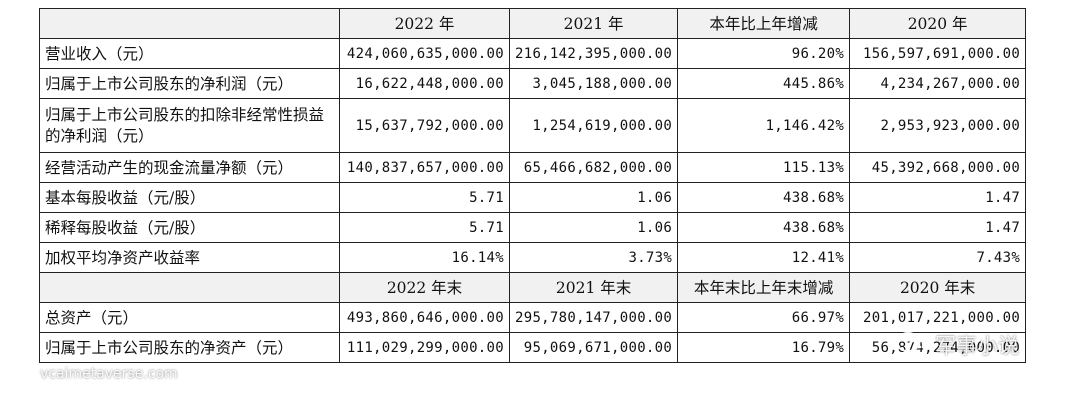 The width and height of the screenshot is (1080, 402). Describe the element at coordinates (593, 23) in the screenshot. I see `header-cell-2021: 2021 年` at that location.